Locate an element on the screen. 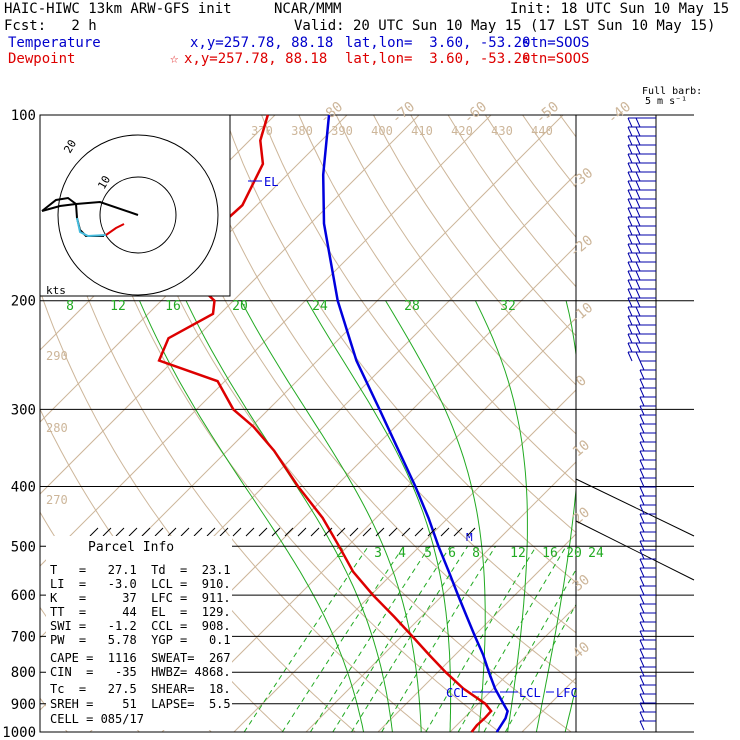 The width and height of the screenshot is (740, 740). theta-label: 380 is located at coordinates (302, 131).